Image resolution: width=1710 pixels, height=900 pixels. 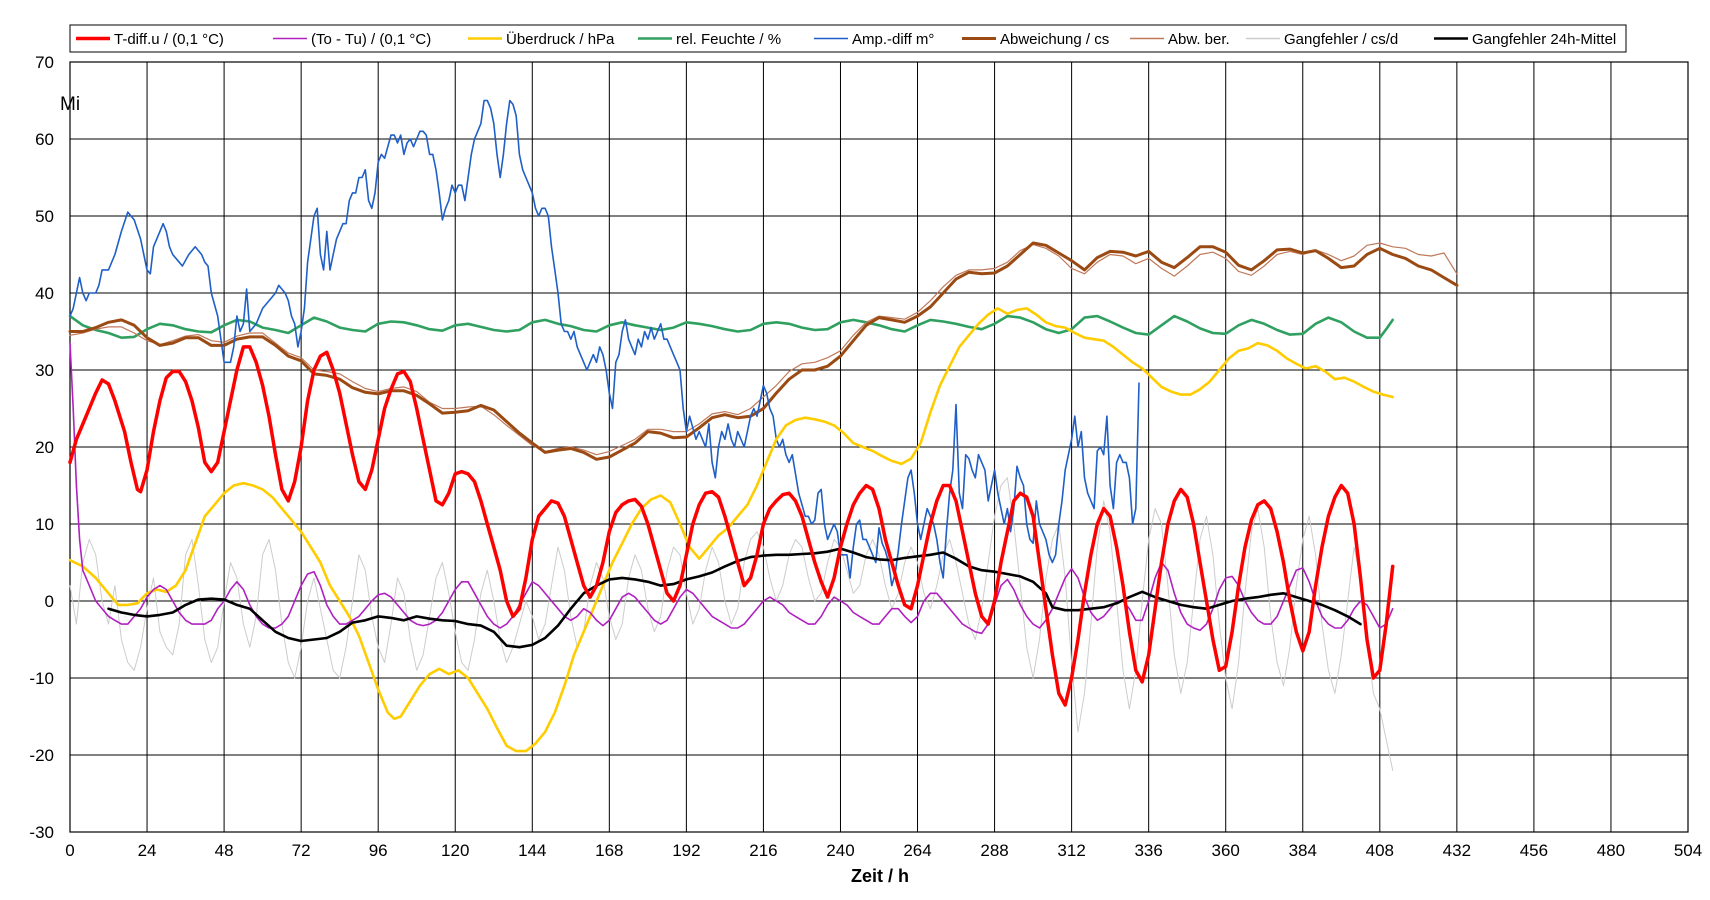 What do you see at coordinates (994, 850) in the screenshot?
I see `x-tick-label: 288` at bounding box center [994, 850].